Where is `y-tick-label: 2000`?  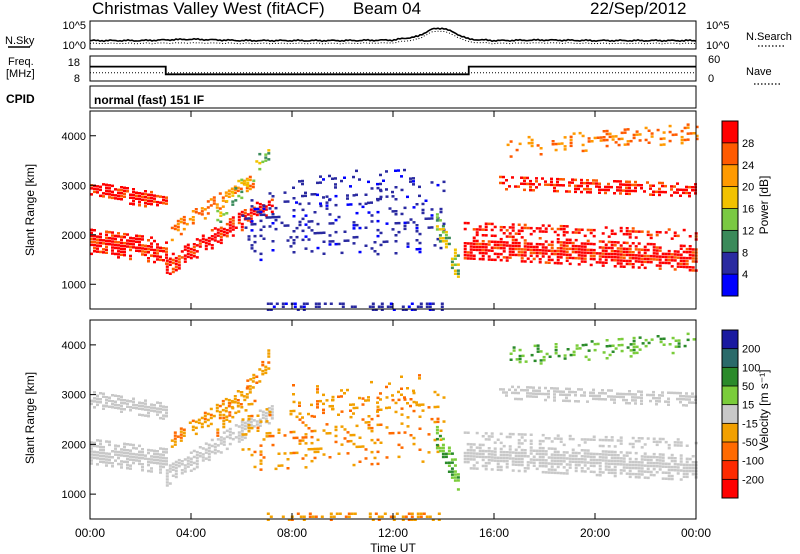 y-tick-label: 2000 is located at coordinates (74, 236).